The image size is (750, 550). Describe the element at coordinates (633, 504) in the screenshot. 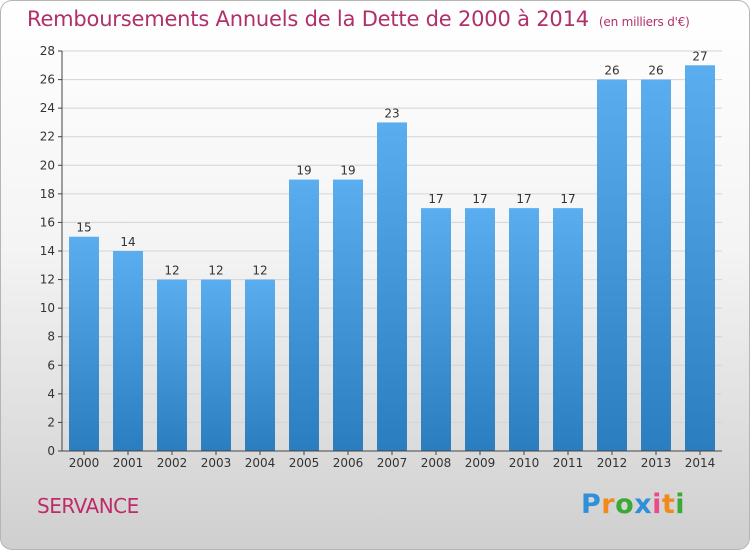

I see `proxiti-logo: Proxiti` at that location.